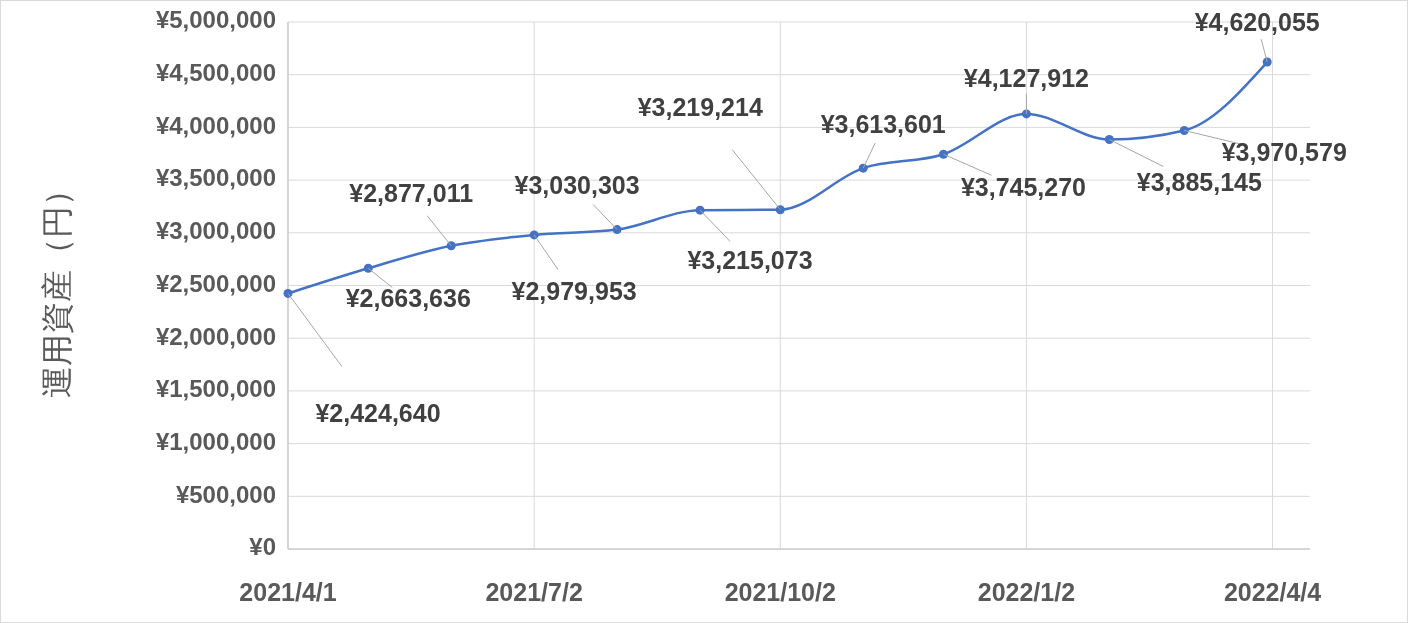 The height and width of the screenshot is (623, 1408). I want to click on data-label: ¥2,979,953, so click(574, 290).